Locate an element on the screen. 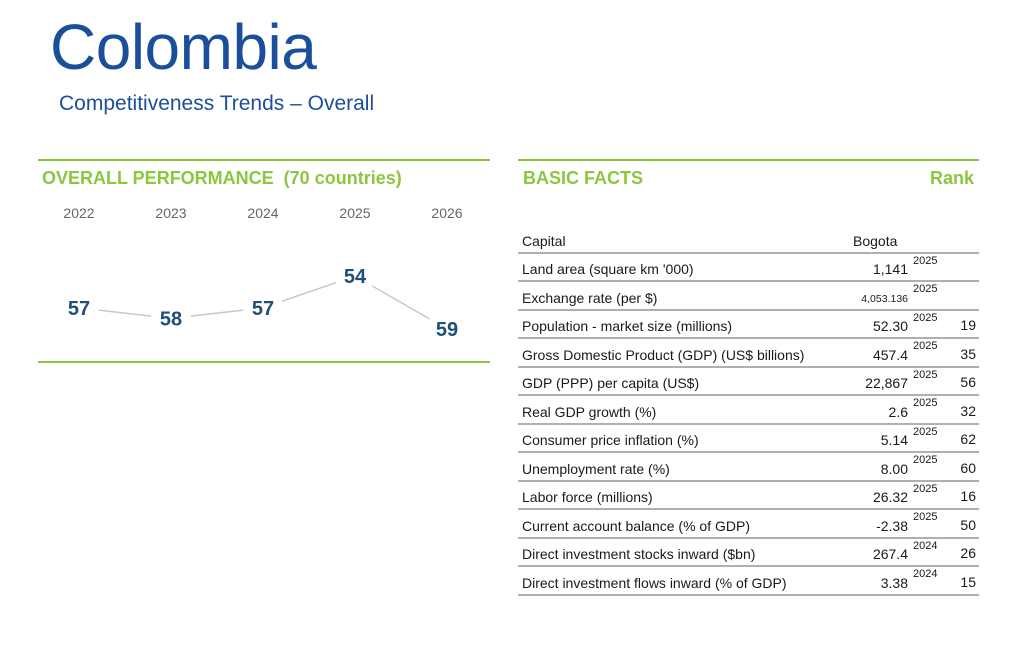 This screenshot has height=646, width=1024. rank-point-label: 58 is located at coordinates (171, 319).